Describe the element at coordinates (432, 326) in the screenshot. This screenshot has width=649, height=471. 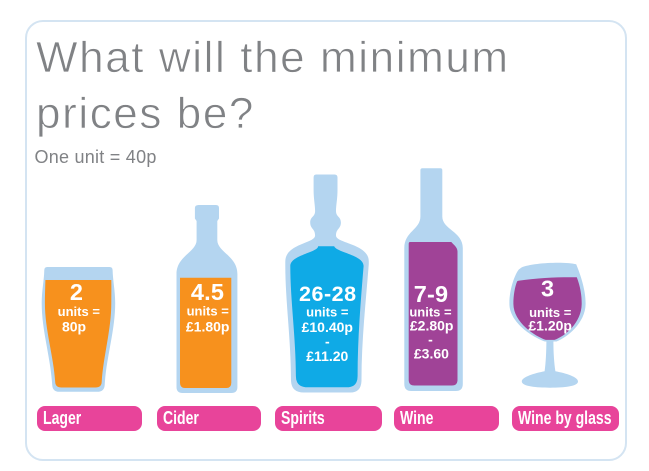
I see `svg-text: £2.80p` at that location.